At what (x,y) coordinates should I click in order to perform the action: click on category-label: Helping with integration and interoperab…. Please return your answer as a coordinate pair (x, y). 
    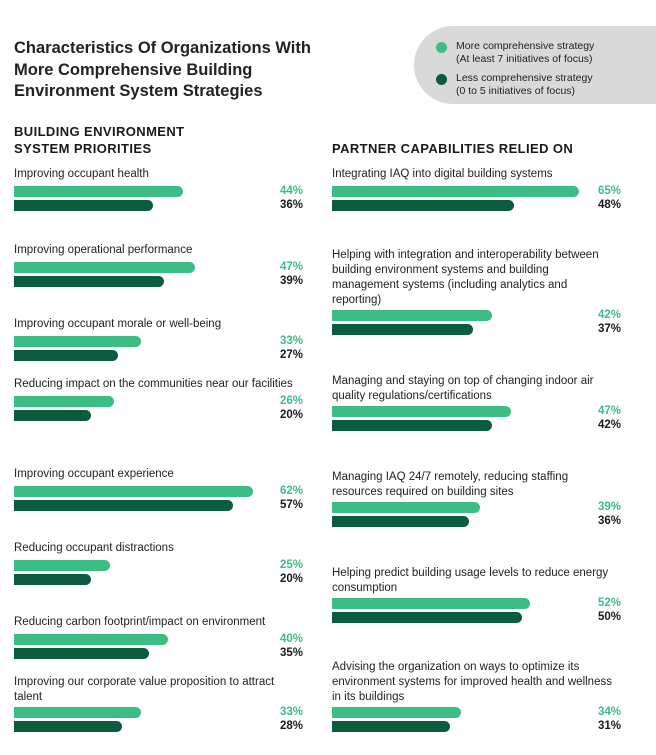
    Looking at the image, I should click on (465, 277).